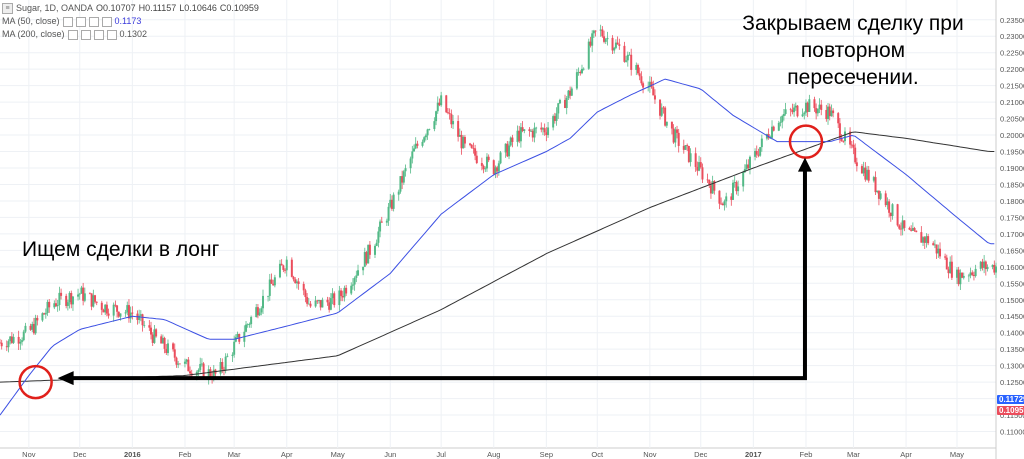 This screenshot has height=459, width=1024. What do you see at coordinates (7, 8) in the screenshot?
I see `collapse-icon: ≡` at bounding box center [7, 8].